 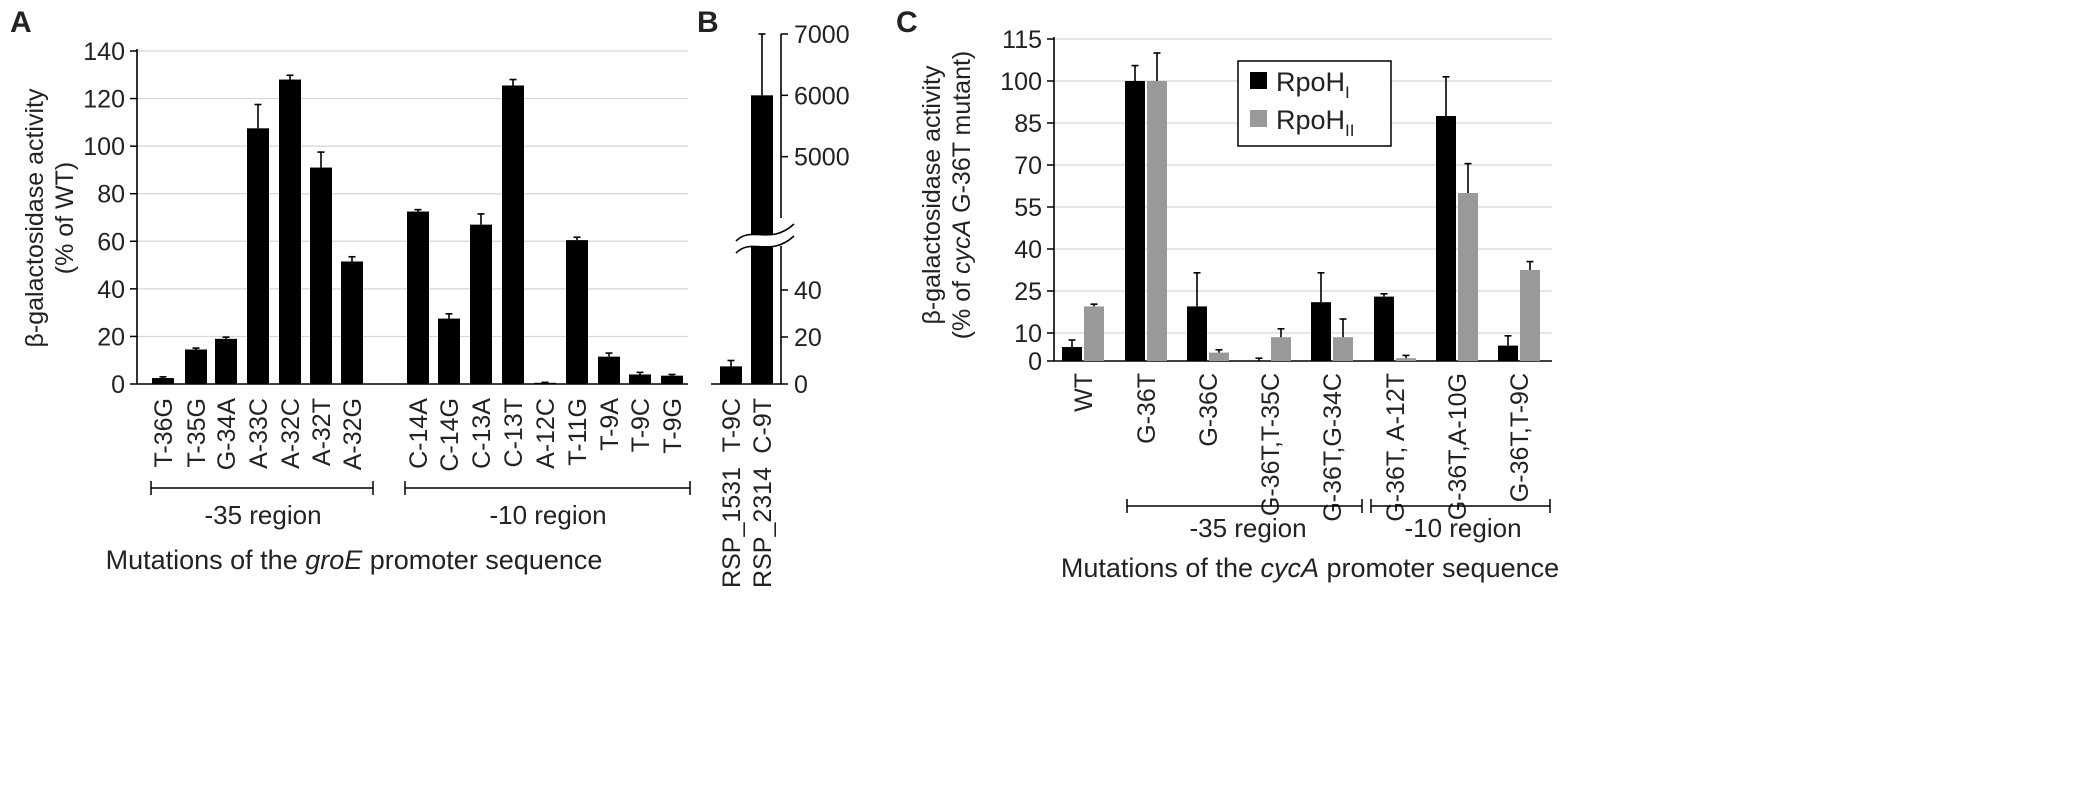 I want to click on y-axis-title-line2: (% of cycA G-36T mutant), so click(x=962, y=195).